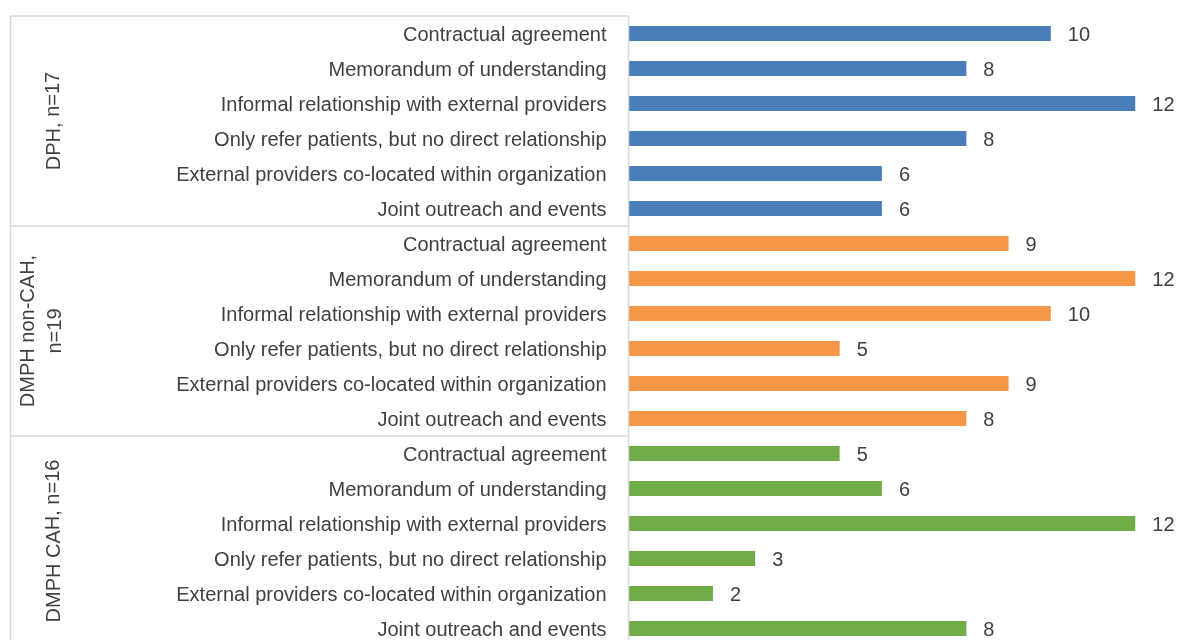 The height and width of the screenshot is (640, 1177). I want to click on data-label: 2, so click(735, 593).